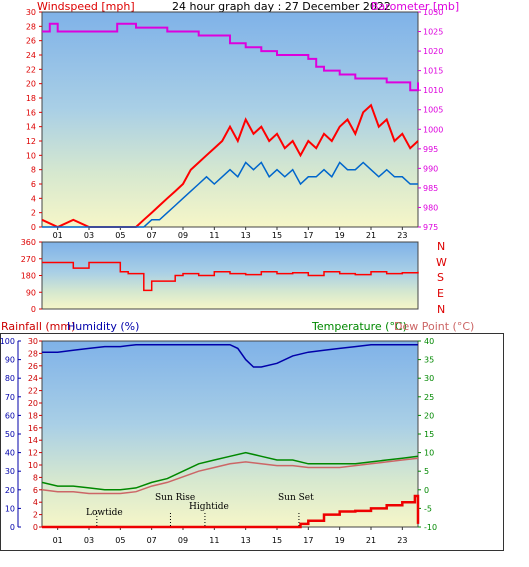  I want to click on dir-ytick-label-0: 0, so click(33, 309).